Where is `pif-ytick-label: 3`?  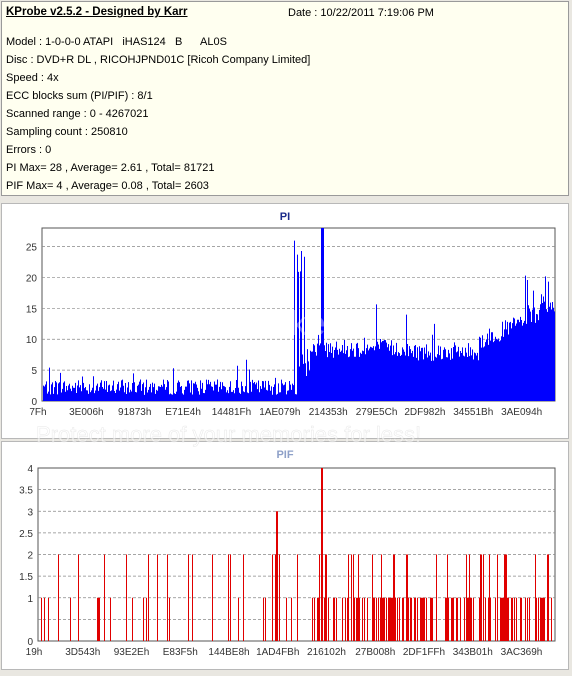
pif-ytick-label: 3 is located at coordinates (30, 512).